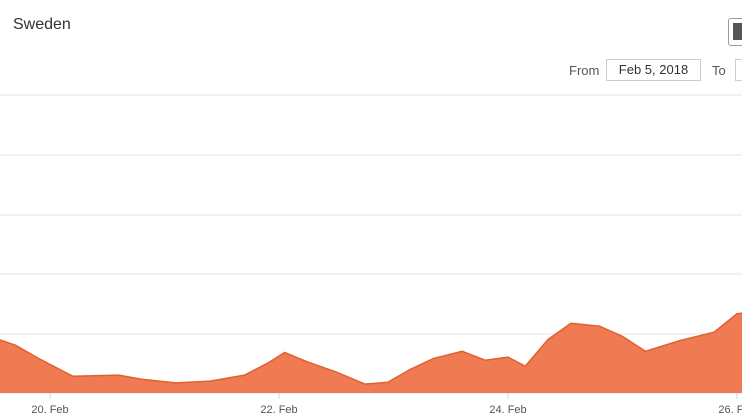  What do you see at coordinates (49, 410) in the screenshot?
I see `x-tick-label: 20. Feb` at bounding box center [49, 410].